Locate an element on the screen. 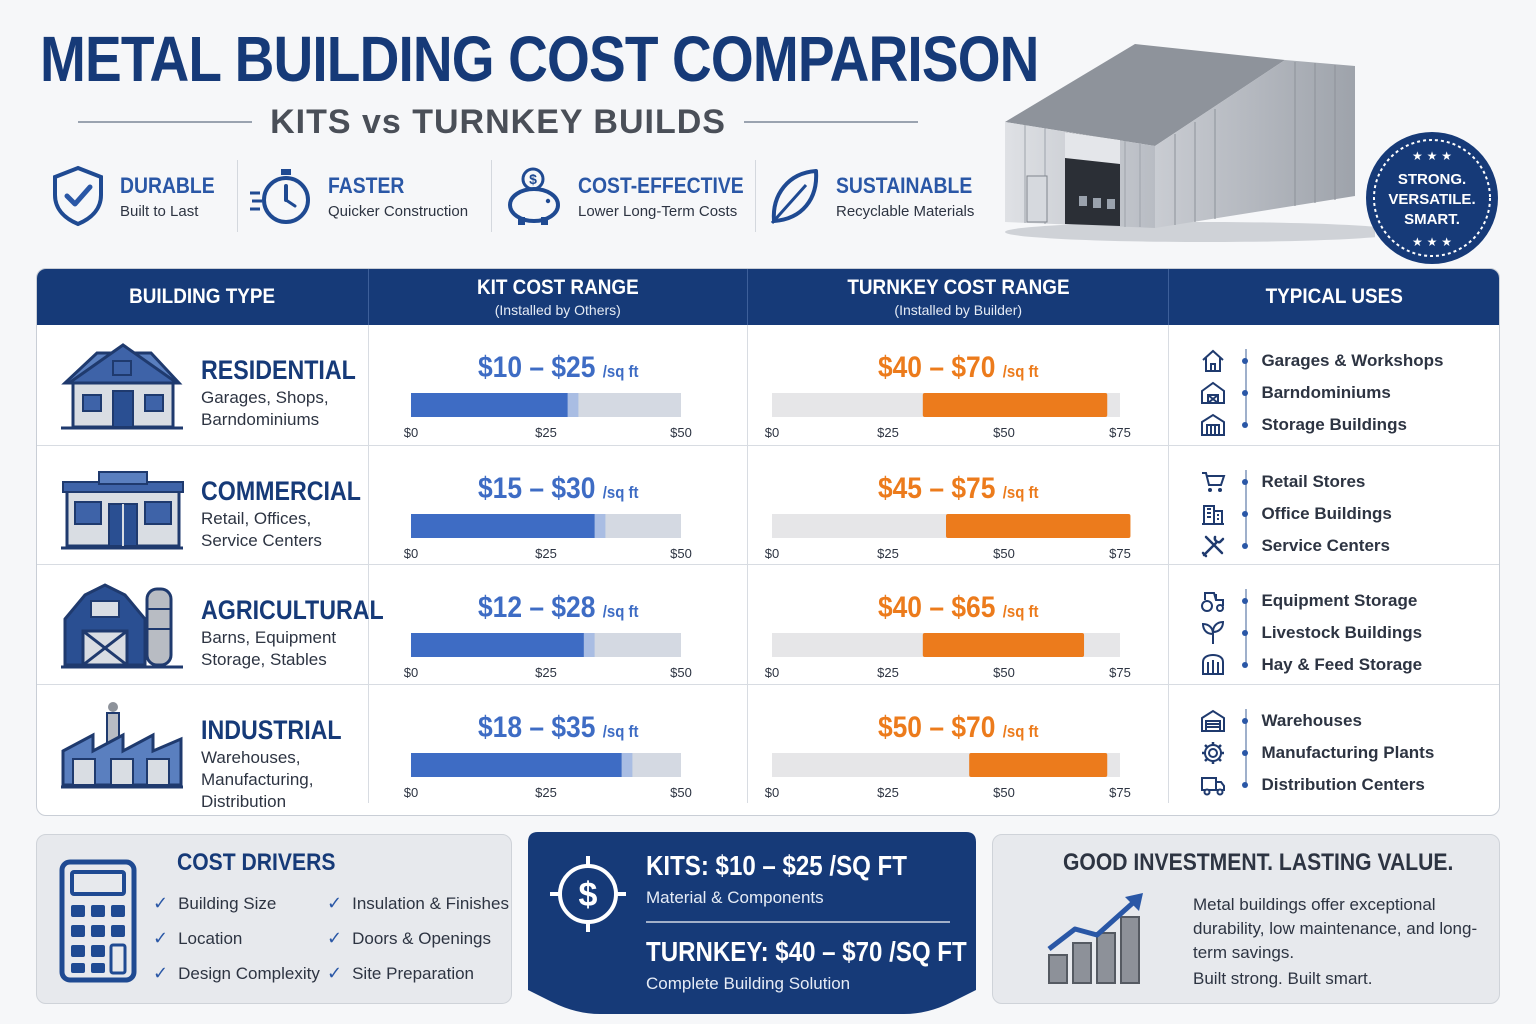 Image resolution: width=1536 pixels, height=1024 pixels. header-label: TYPICAL USES is located at coordinates (1334, 296).